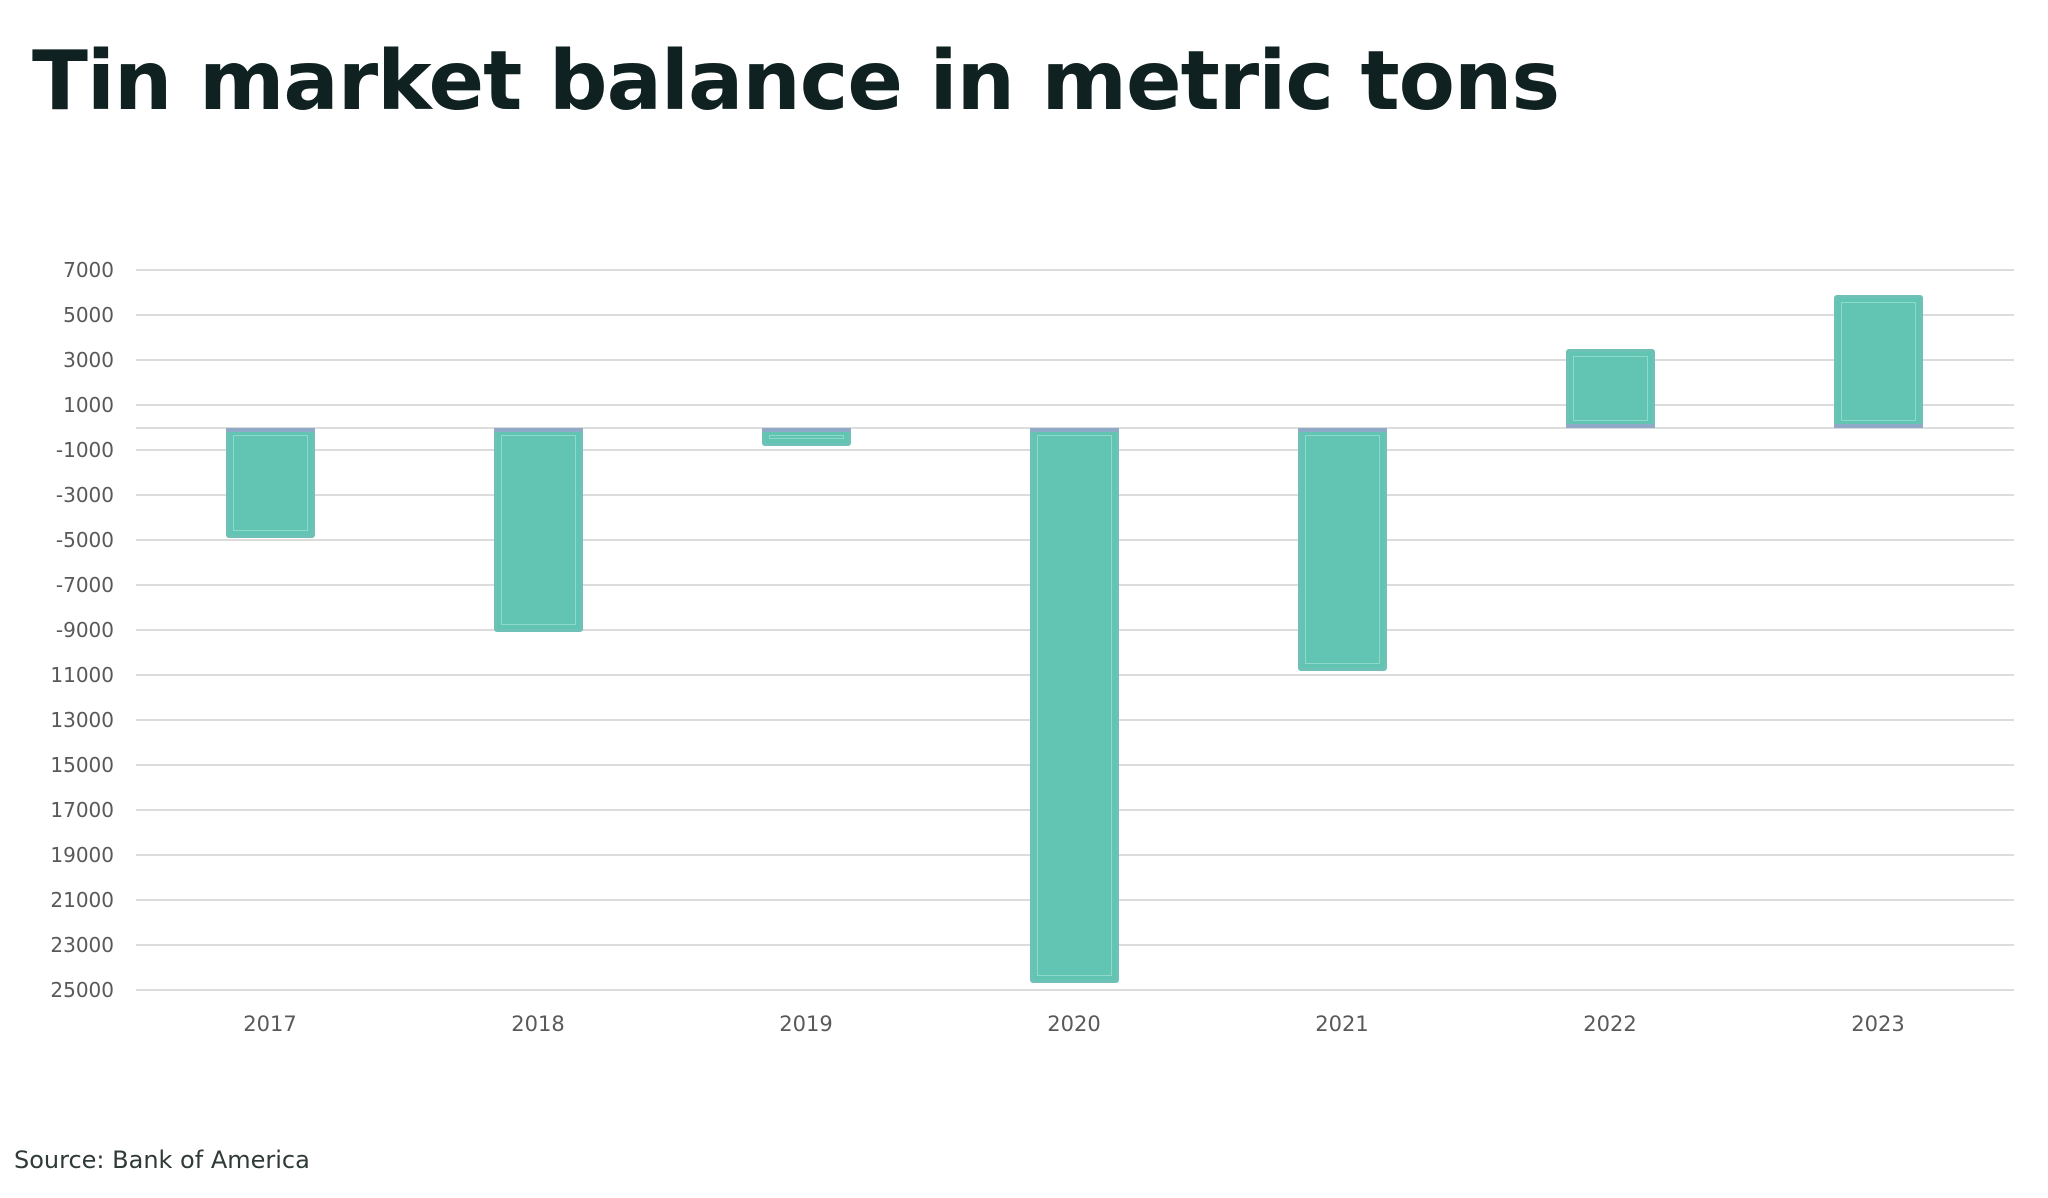 This screenshot has width=2048, height=1198. I want to click on chart-title: Tin market balance in metric tons, so click(796, 81).